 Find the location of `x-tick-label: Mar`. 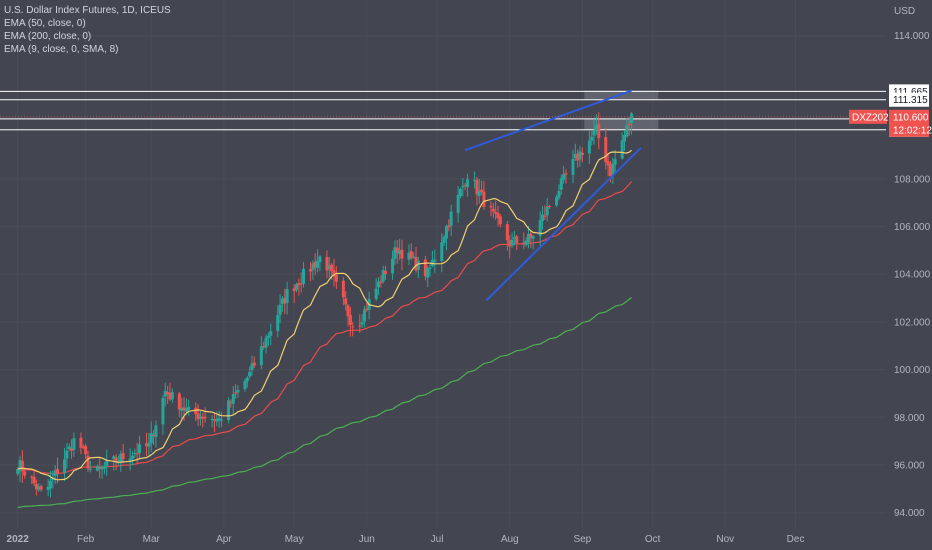

x-tick-label: Mar is located at coordinates (152, 539).